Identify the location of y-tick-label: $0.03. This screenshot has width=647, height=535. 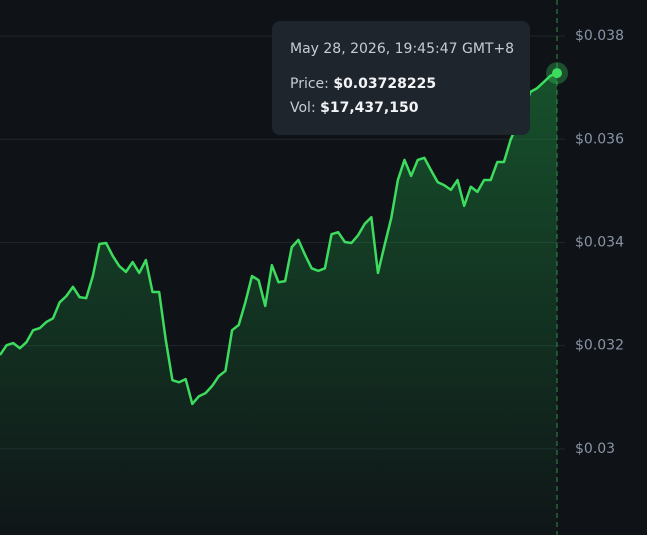
(595, 449).